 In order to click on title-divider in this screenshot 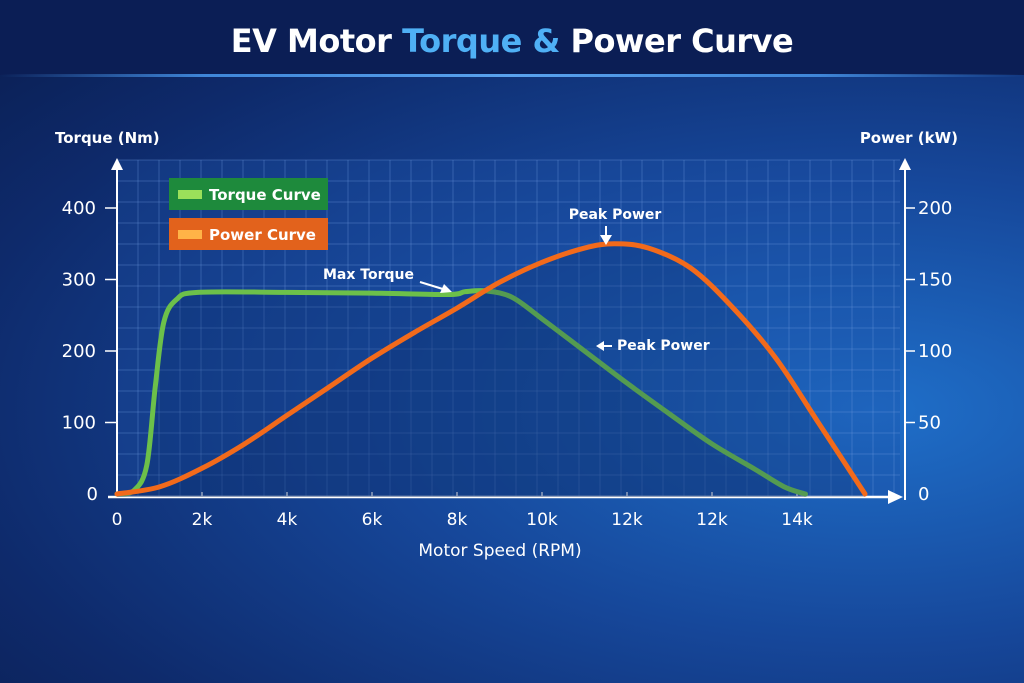, I will do `click(512, 75)`.